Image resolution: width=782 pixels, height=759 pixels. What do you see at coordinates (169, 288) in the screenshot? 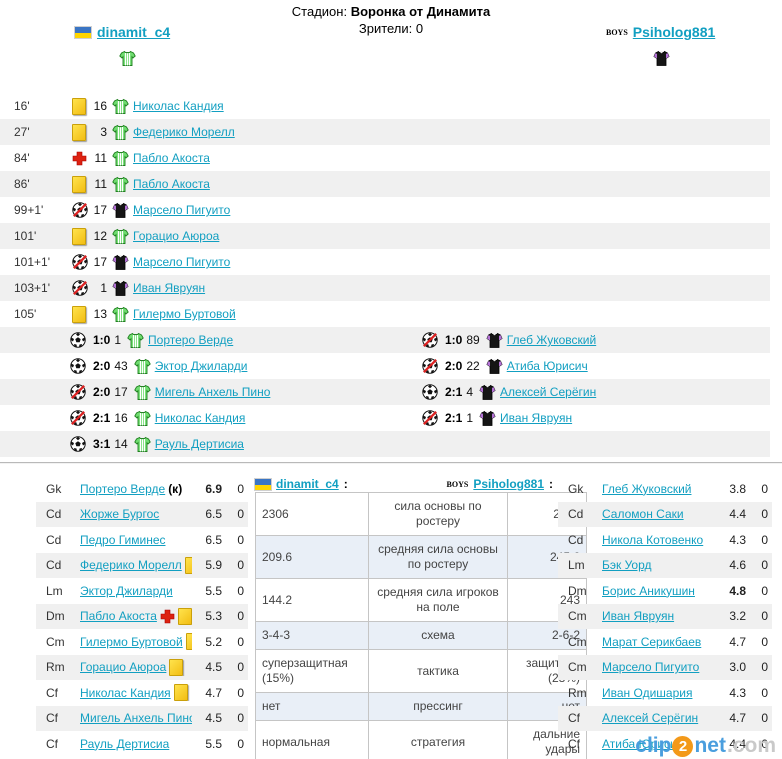
I see `event-player-link: Иван Явруян` at bounding box center [169, 288].